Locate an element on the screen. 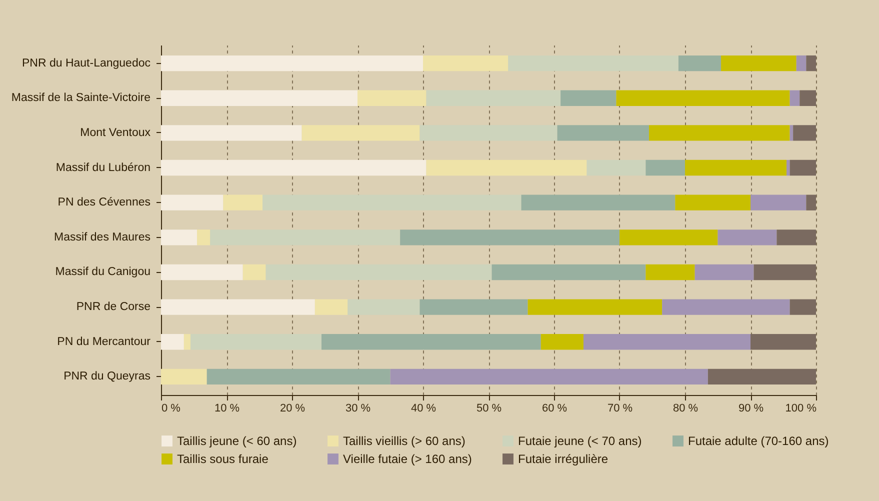 The width and height of the screenshot is (879, 501). legend-label: Vieille futaie (> 160 ans) is located at coordinates (407, 459).